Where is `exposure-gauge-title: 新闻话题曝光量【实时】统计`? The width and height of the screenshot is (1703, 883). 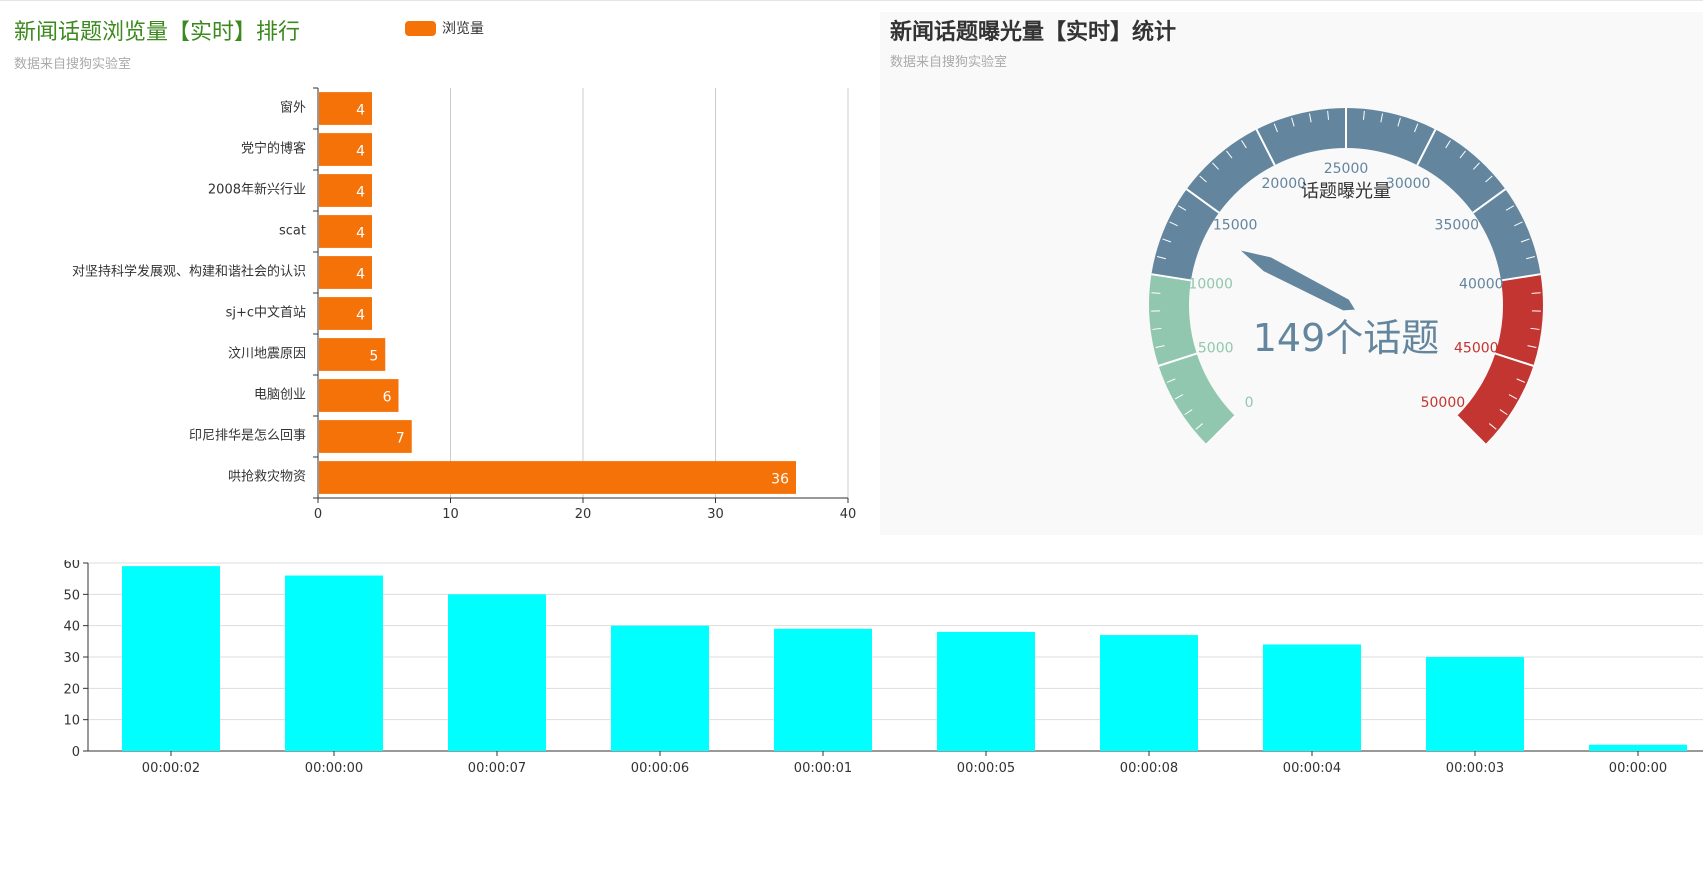 exposure-gauge-title: 新闻话题曝光量【实时】统计 is located at coordinates (1033, 32).